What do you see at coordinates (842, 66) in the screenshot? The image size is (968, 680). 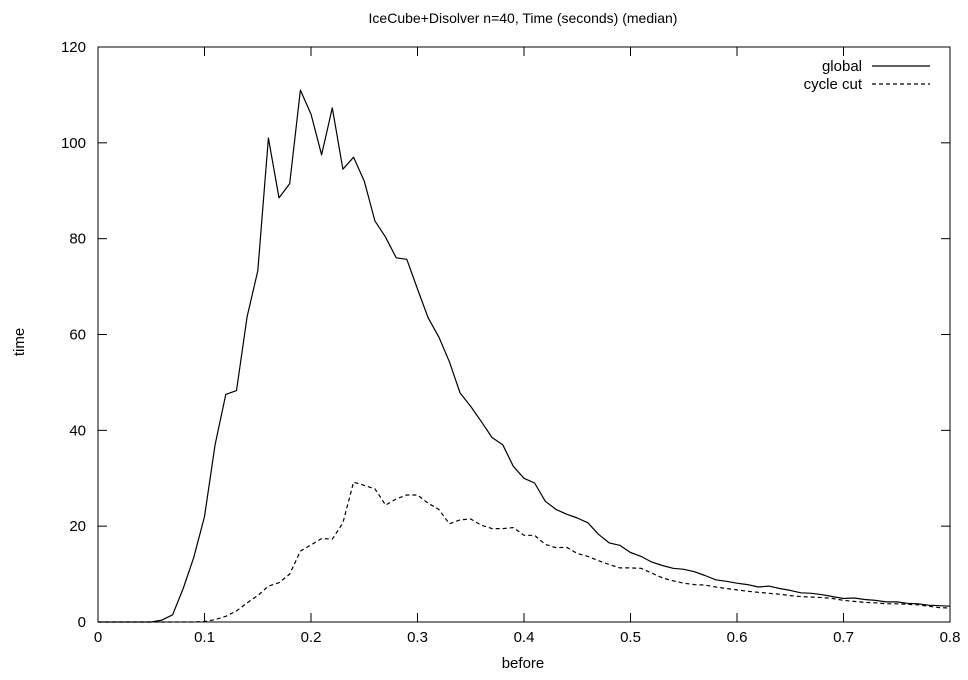 I see `legend-label-global: global` at bounding box center [842, 66].